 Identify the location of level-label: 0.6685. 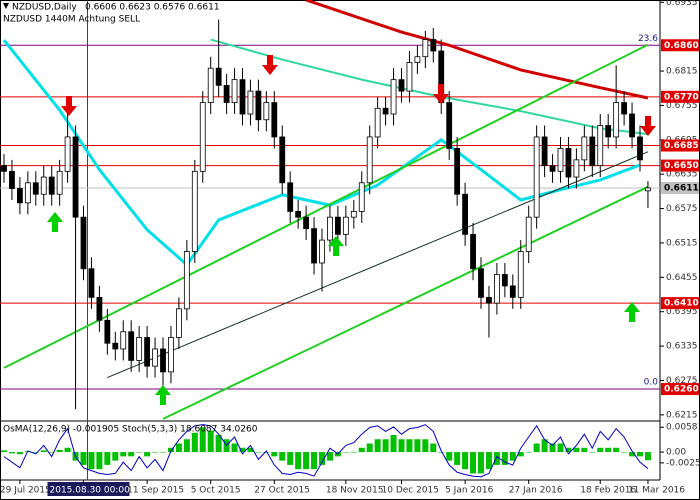
(681, 146).